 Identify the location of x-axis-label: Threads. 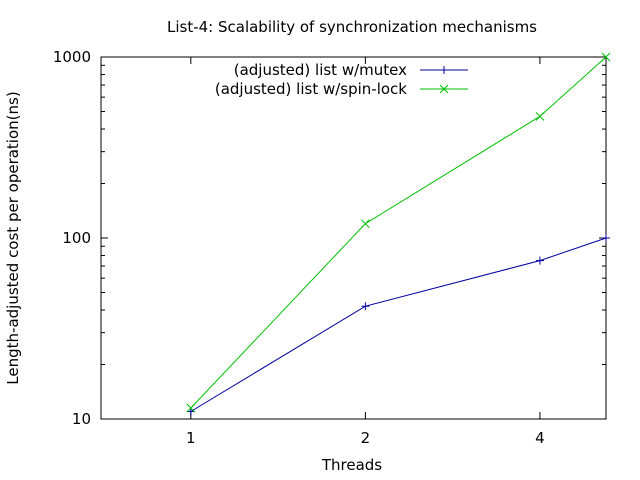
(351, 465).